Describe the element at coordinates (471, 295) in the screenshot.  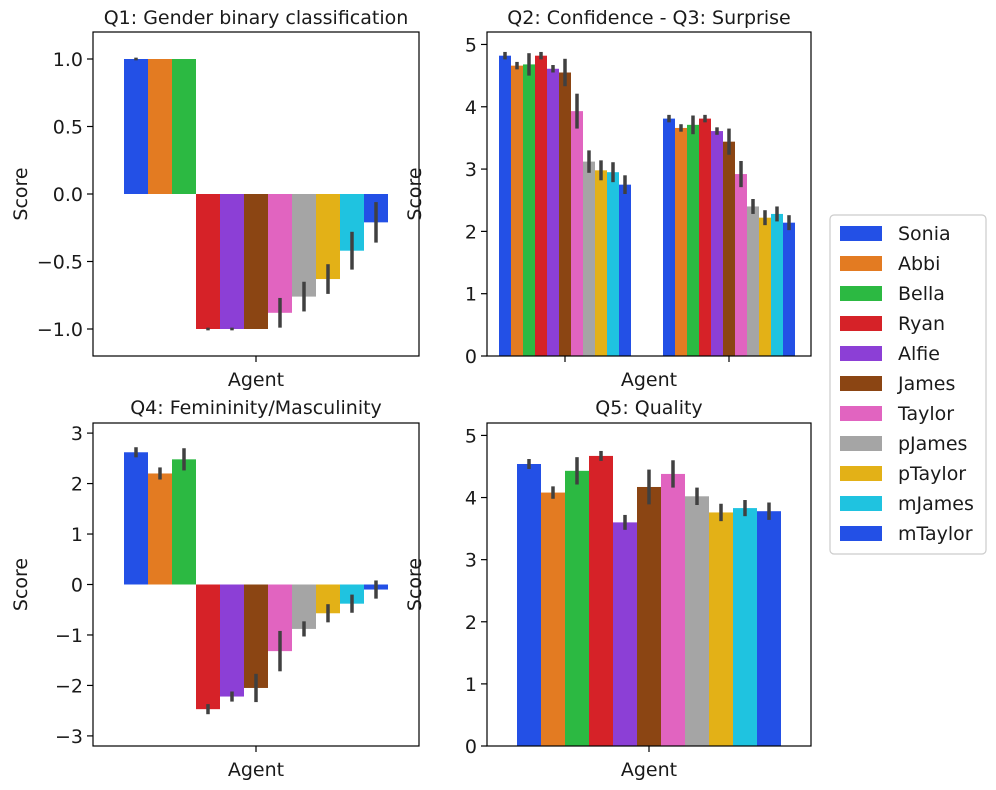
I see `ytick-label-2-1: 1` at that location.